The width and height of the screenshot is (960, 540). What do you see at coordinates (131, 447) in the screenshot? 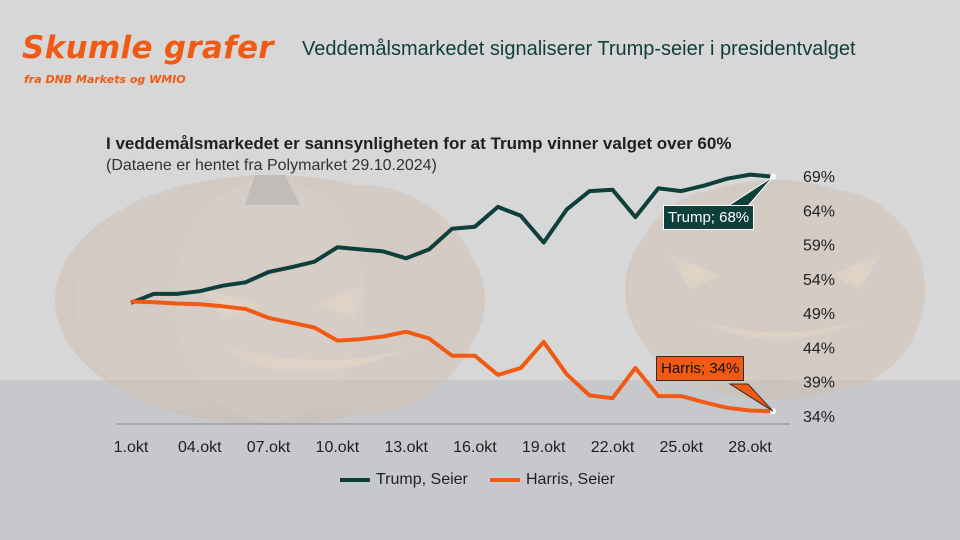
I see `x-tick-label: 1.okt` at bounding box center [131, 447].